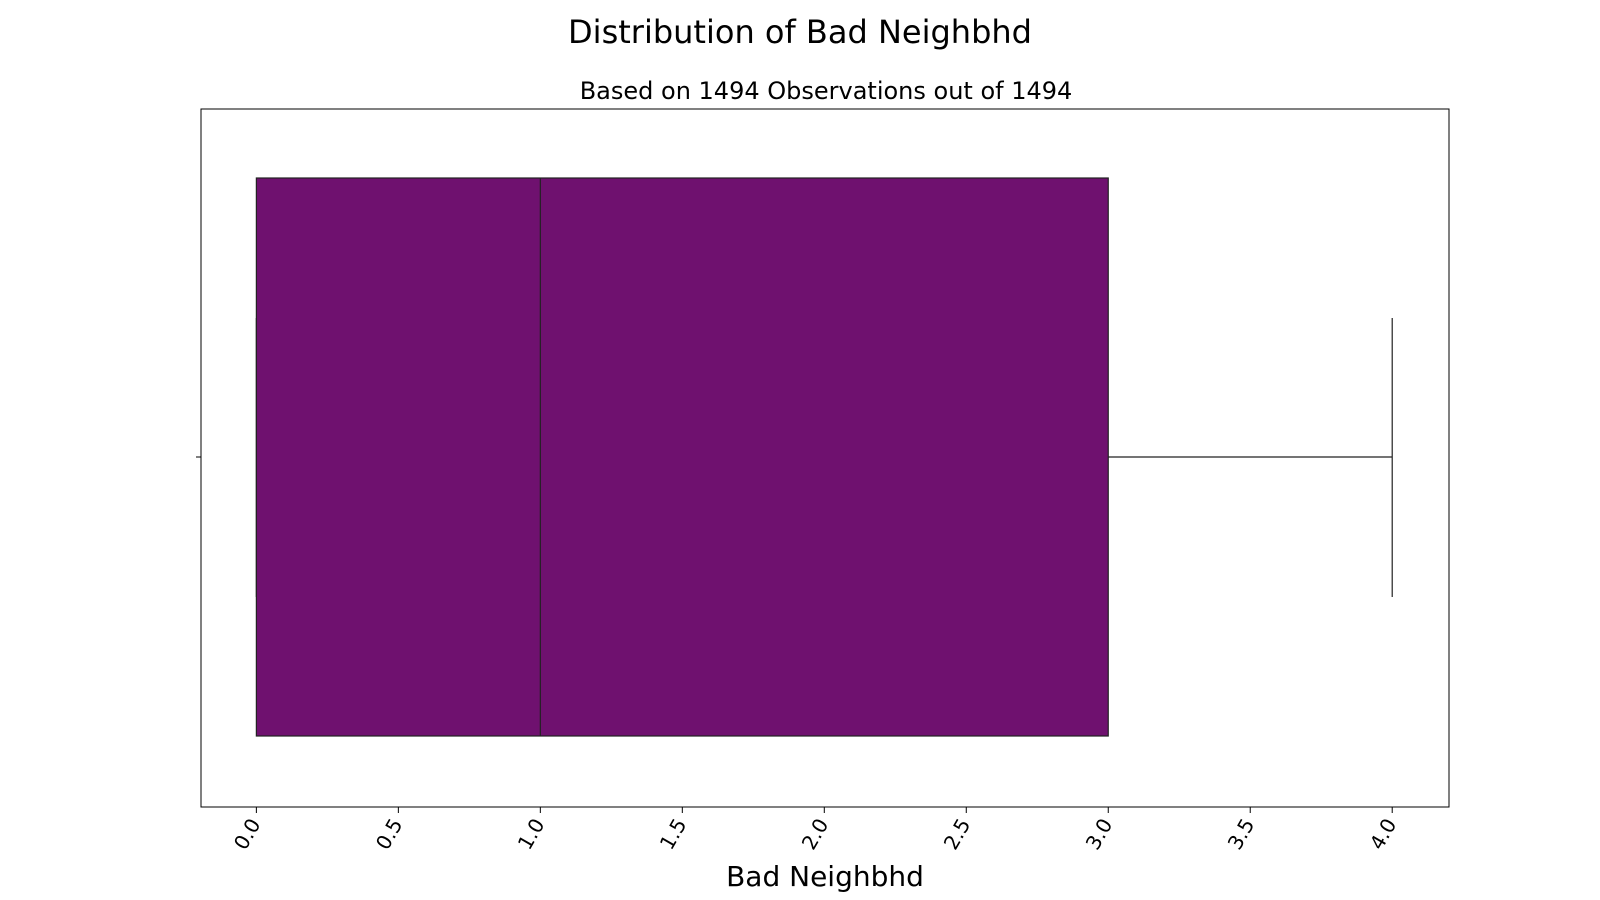 Image resolution: width=1600 pixels, height=900 pixels. What do you see at coordinates (531, 834) in the screenshot?
I see `x-tick-label: 1.0` at bounding box center [531, 834].